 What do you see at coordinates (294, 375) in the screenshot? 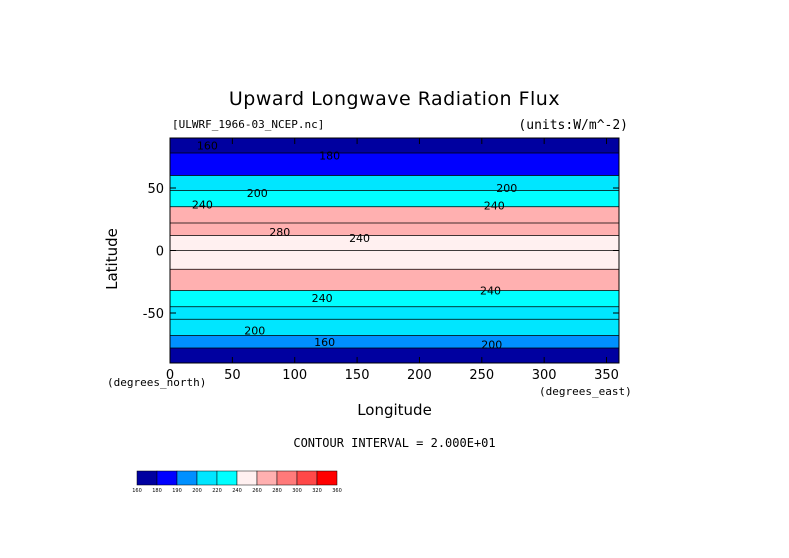
I see `x-tick-label-2: 100` at bounding box center [294, 375].